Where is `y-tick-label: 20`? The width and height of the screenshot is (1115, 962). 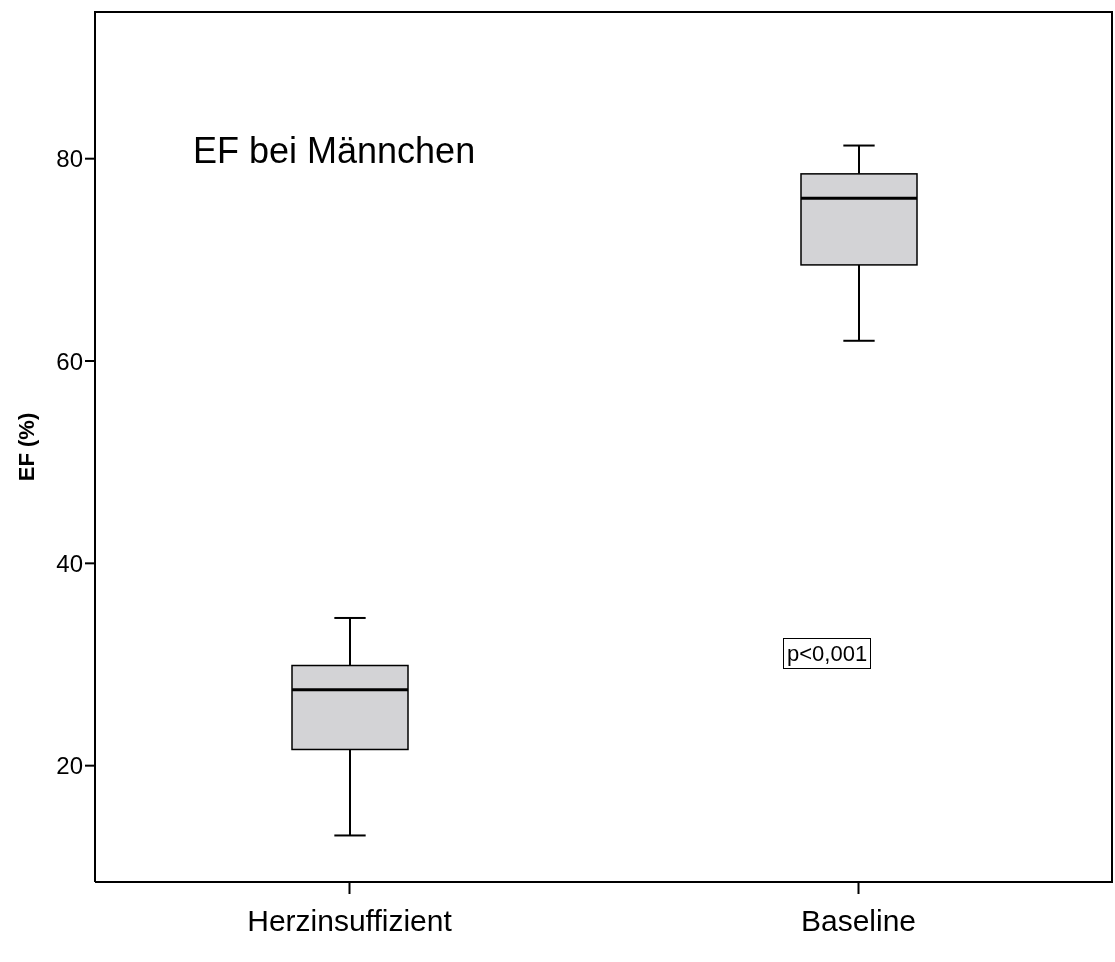
y-tick-label: 20 is located at coordinates (69, 766).